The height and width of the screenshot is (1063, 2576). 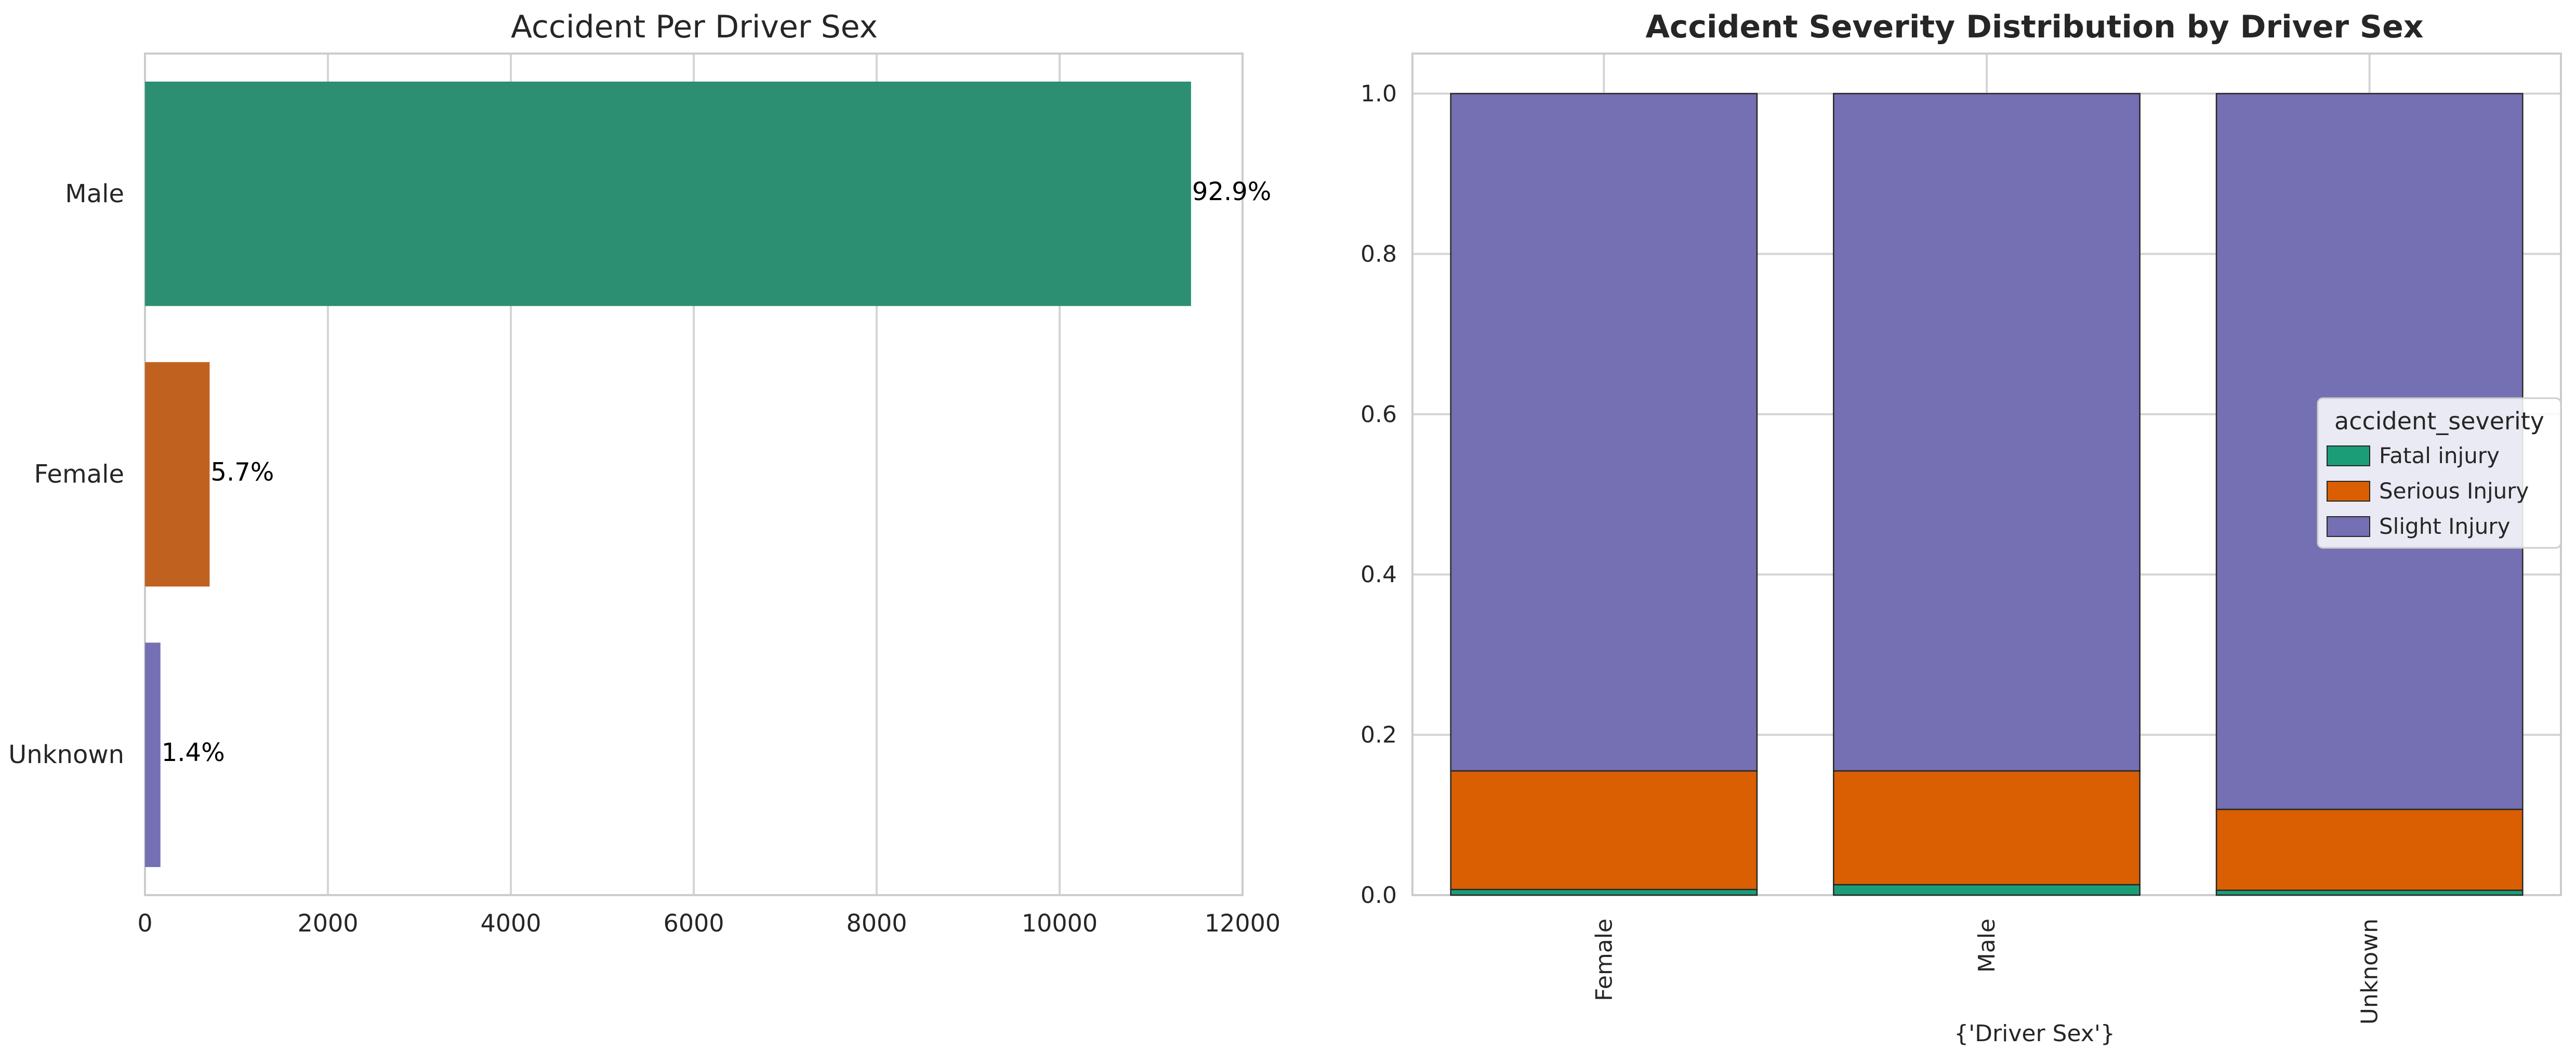 I want to click on bar-male-fatal-injury, so click(x=1987, y=890).